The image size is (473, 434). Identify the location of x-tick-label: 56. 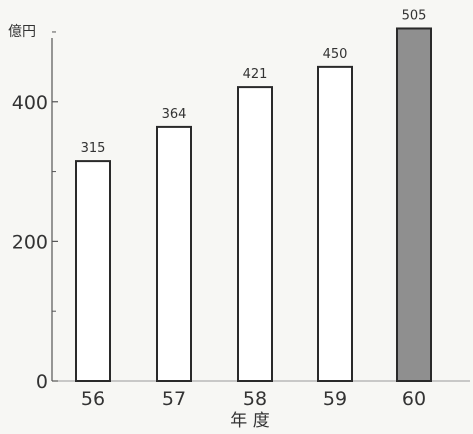
(93, 399).